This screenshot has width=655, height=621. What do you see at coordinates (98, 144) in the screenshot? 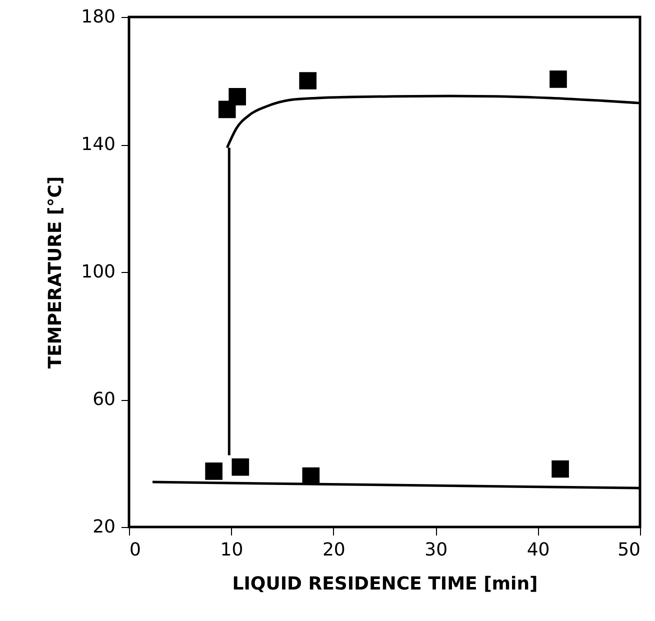
I see `y-tick-label: 140` at bounding box center [98, 144].